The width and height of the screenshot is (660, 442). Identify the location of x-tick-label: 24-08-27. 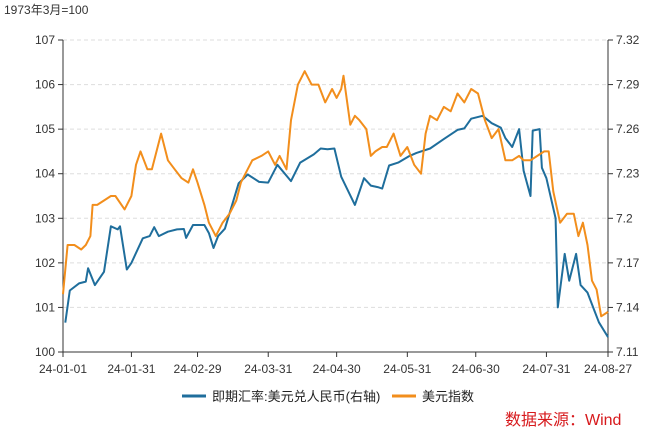
(608, 369).